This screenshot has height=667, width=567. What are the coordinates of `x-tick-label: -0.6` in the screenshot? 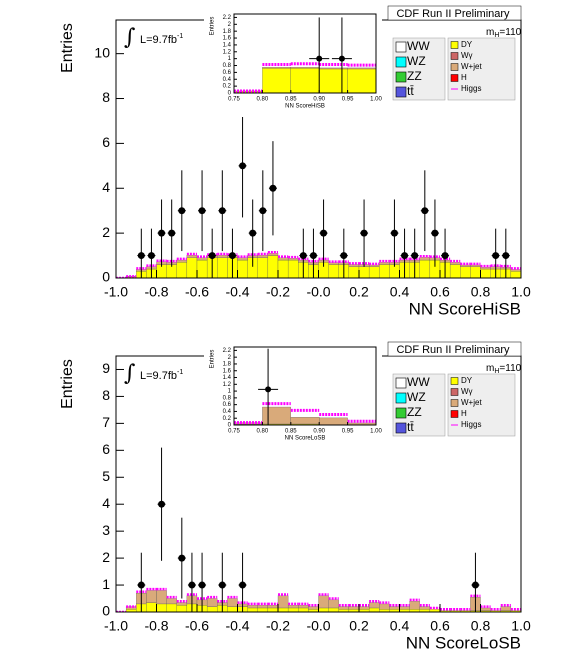 It's located at (197, 292).